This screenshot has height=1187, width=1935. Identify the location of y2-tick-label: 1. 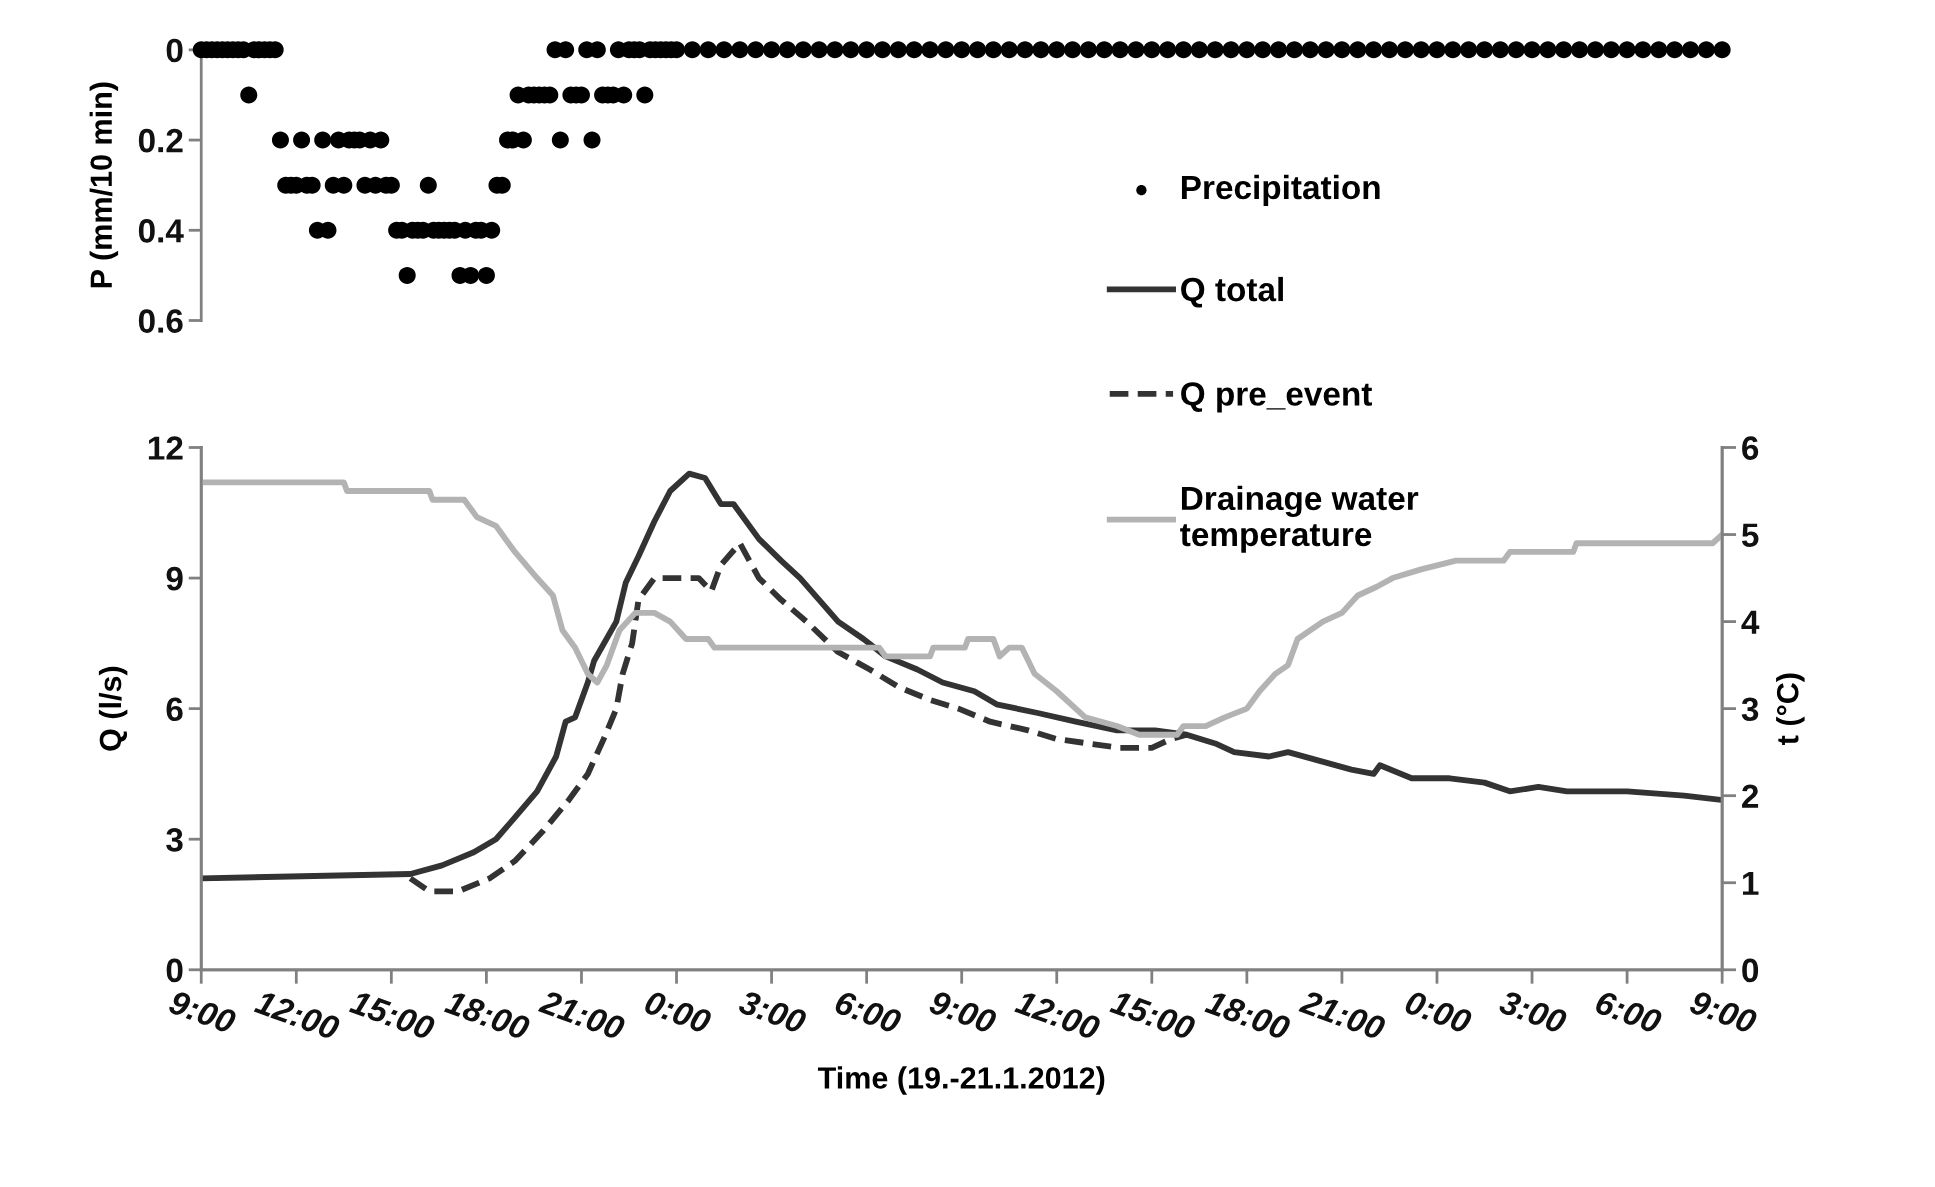
(1751, 883).